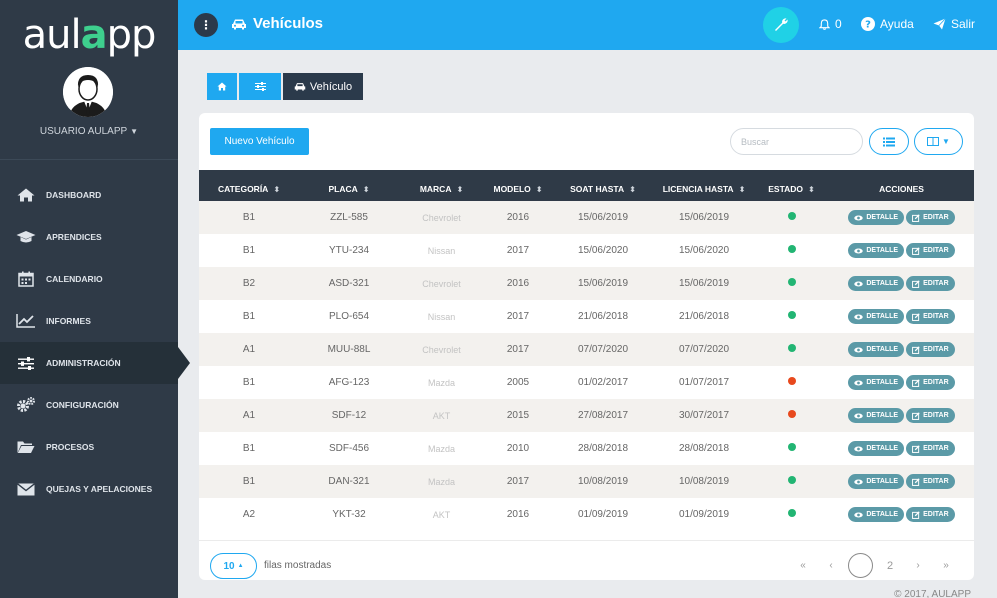 The width and height of the screenshot is (997, 598). Describe the element at coordinates (441, 514) in the screenshot. I see `cell-marca: AKT` at that location.